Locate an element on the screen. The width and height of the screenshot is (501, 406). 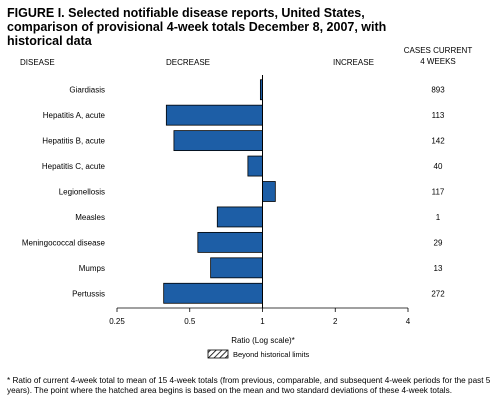
category-label: Mumps is located at coordinates (92, 268).